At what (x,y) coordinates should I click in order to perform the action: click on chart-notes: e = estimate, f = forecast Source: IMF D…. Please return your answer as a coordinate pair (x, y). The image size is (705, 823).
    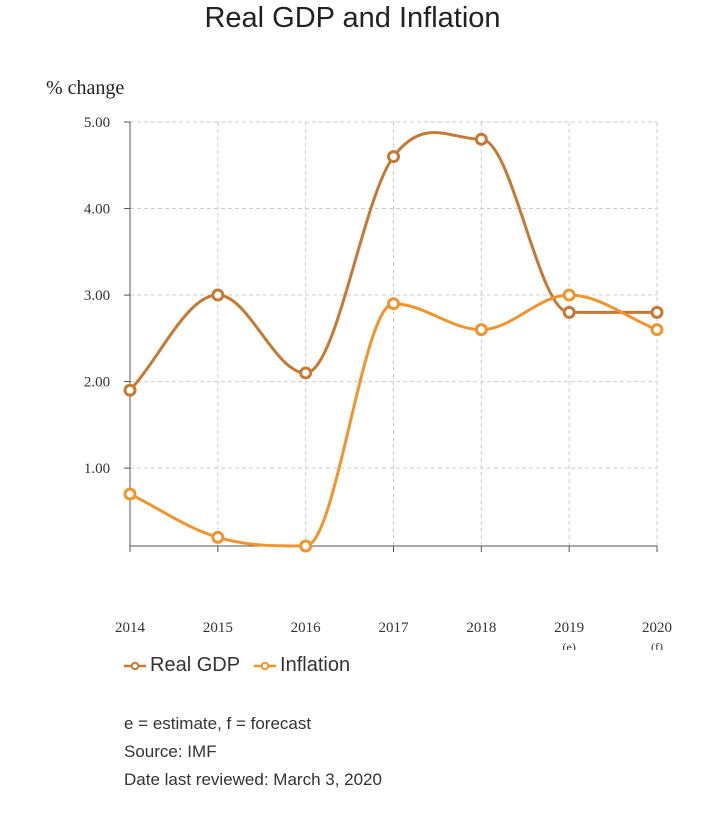
    Looking at the image, I should click on (253, 752).